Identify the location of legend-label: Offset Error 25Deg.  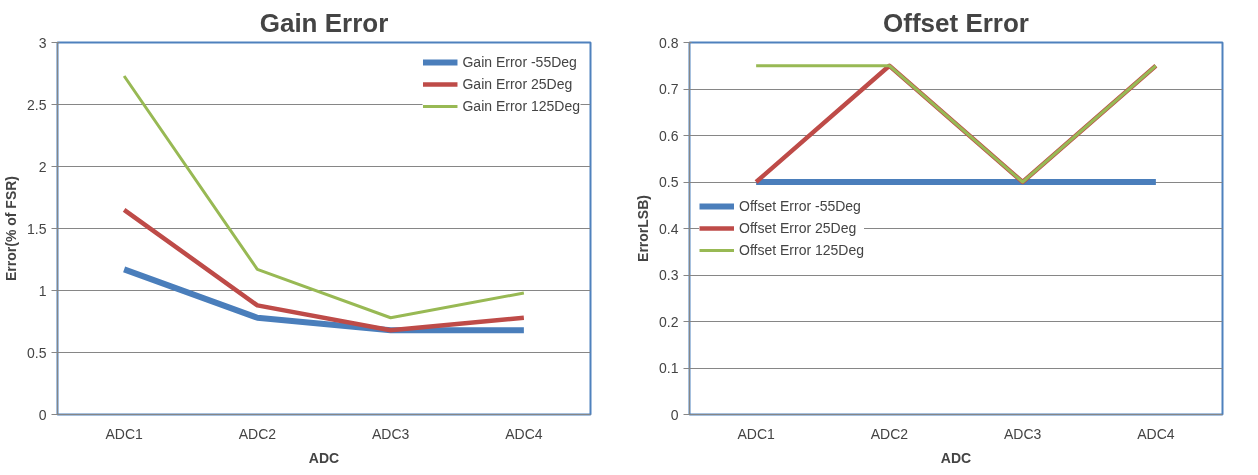
(798, 228).